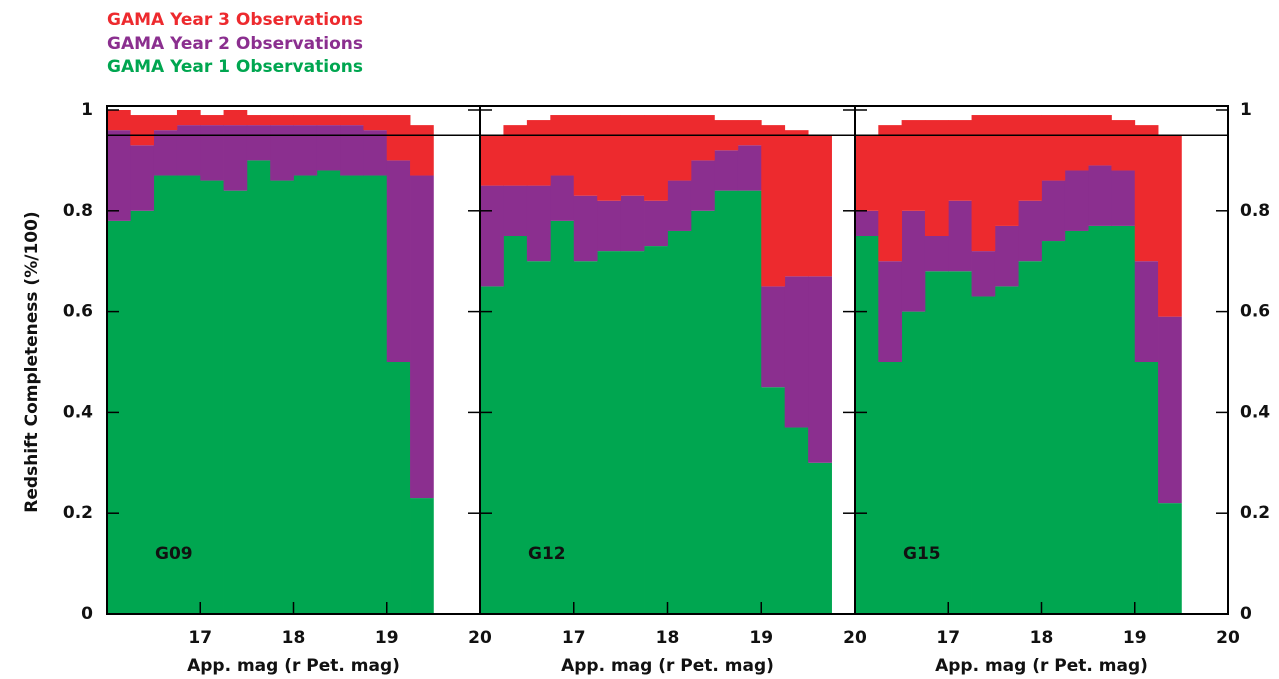 The image size is (1279, 679). Describe the element at coordinates (174, 554) in the screenshot. I see `panel-label: G09` at that location.